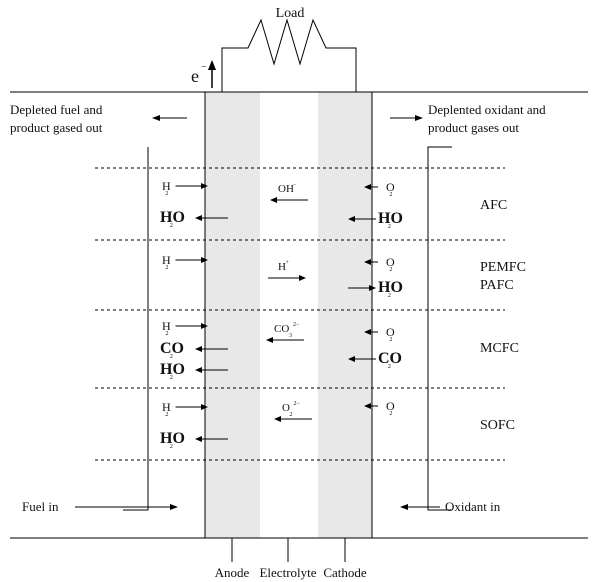  What do you see at coordinates (345, 572) in the screenshot?
I see `cathode-label: Cathode` at bounding box center [345, 572].